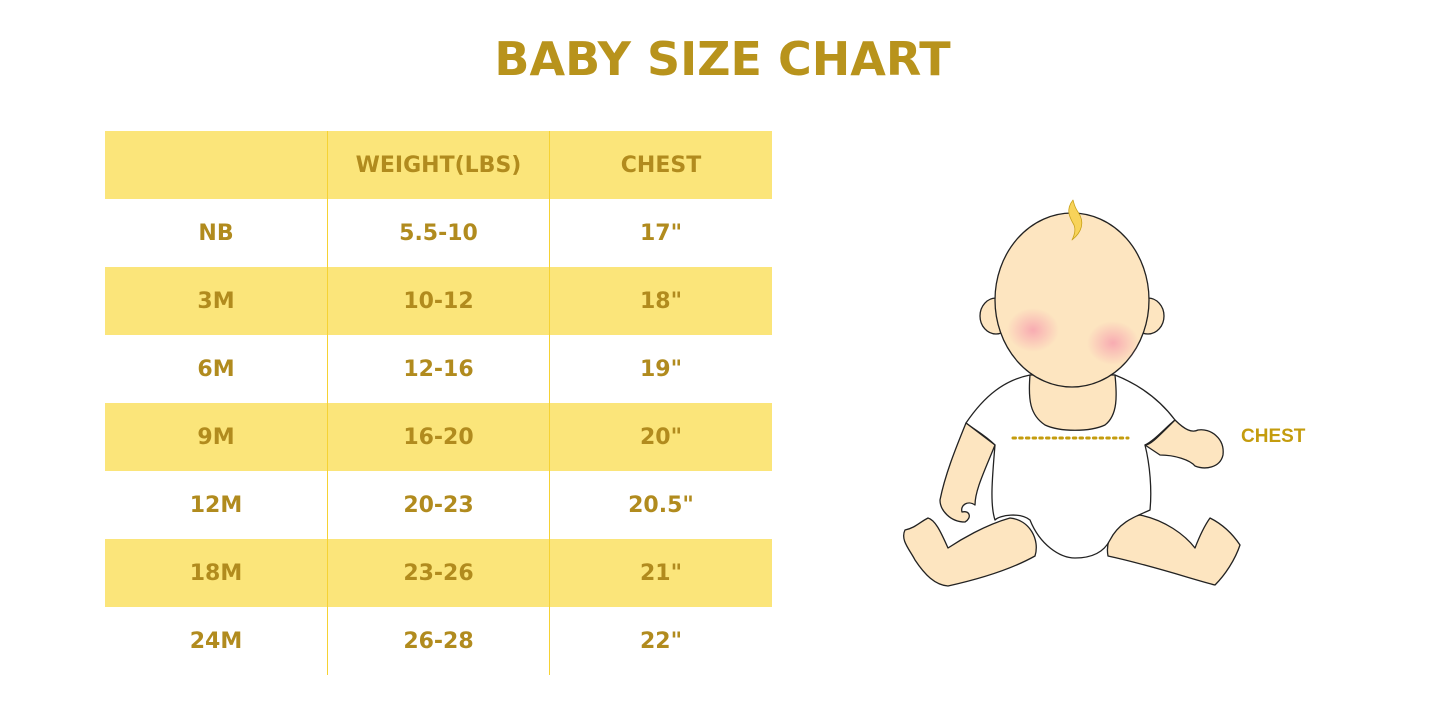 This screenshot has height=723, width=1445. I want to click on header-cell-chest: CHEST, so click(660, 165).